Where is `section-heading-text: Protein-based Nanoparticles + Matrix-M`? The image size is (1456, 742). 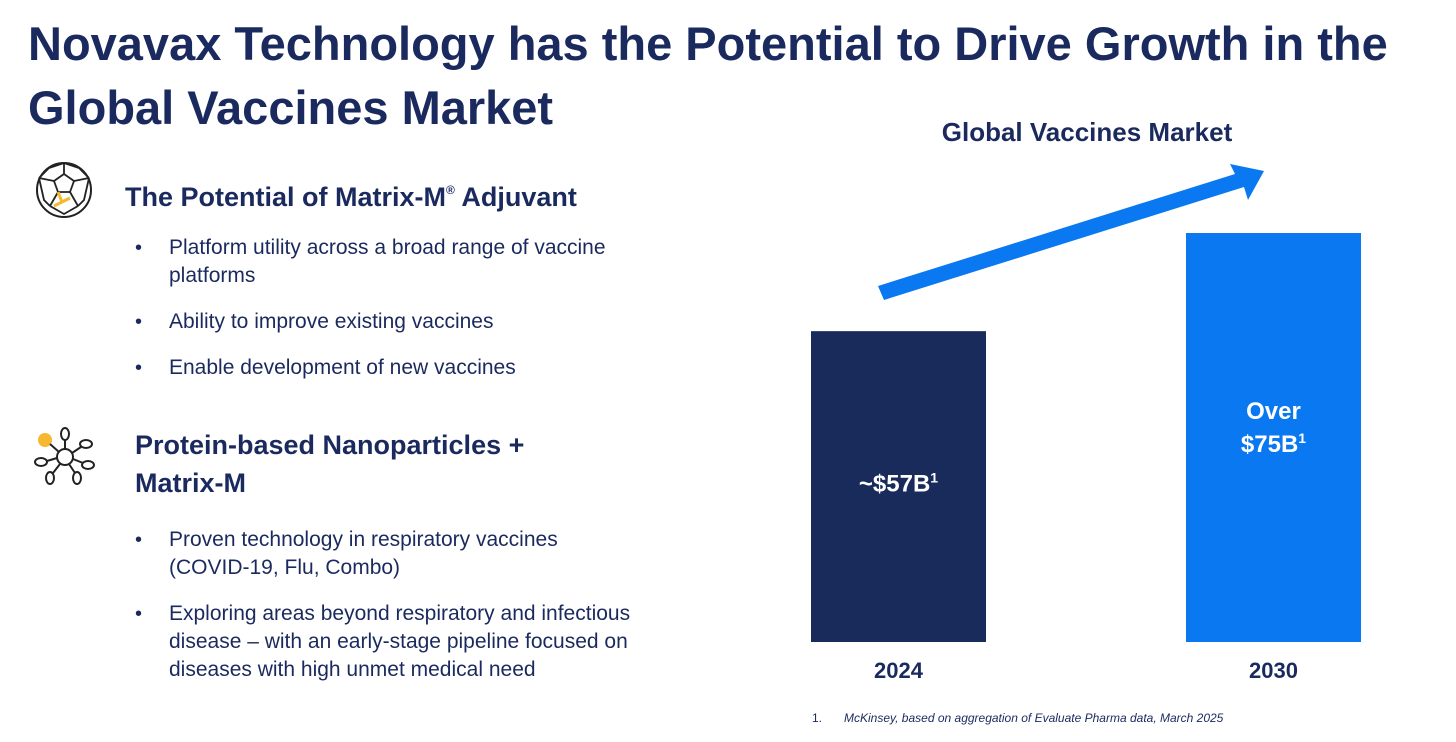 section-heading-text: Protein-based Nanoparticles + Matrix-M is located at coordinates (330, 464).